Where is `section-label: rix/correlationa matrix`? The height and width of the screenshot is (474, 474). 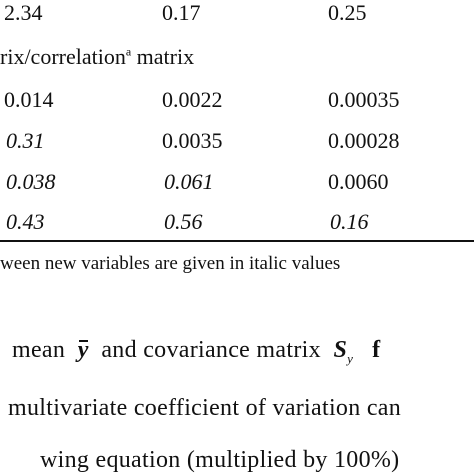
section-label: rix/correlationa matrix is located at coordinates (97, 56).